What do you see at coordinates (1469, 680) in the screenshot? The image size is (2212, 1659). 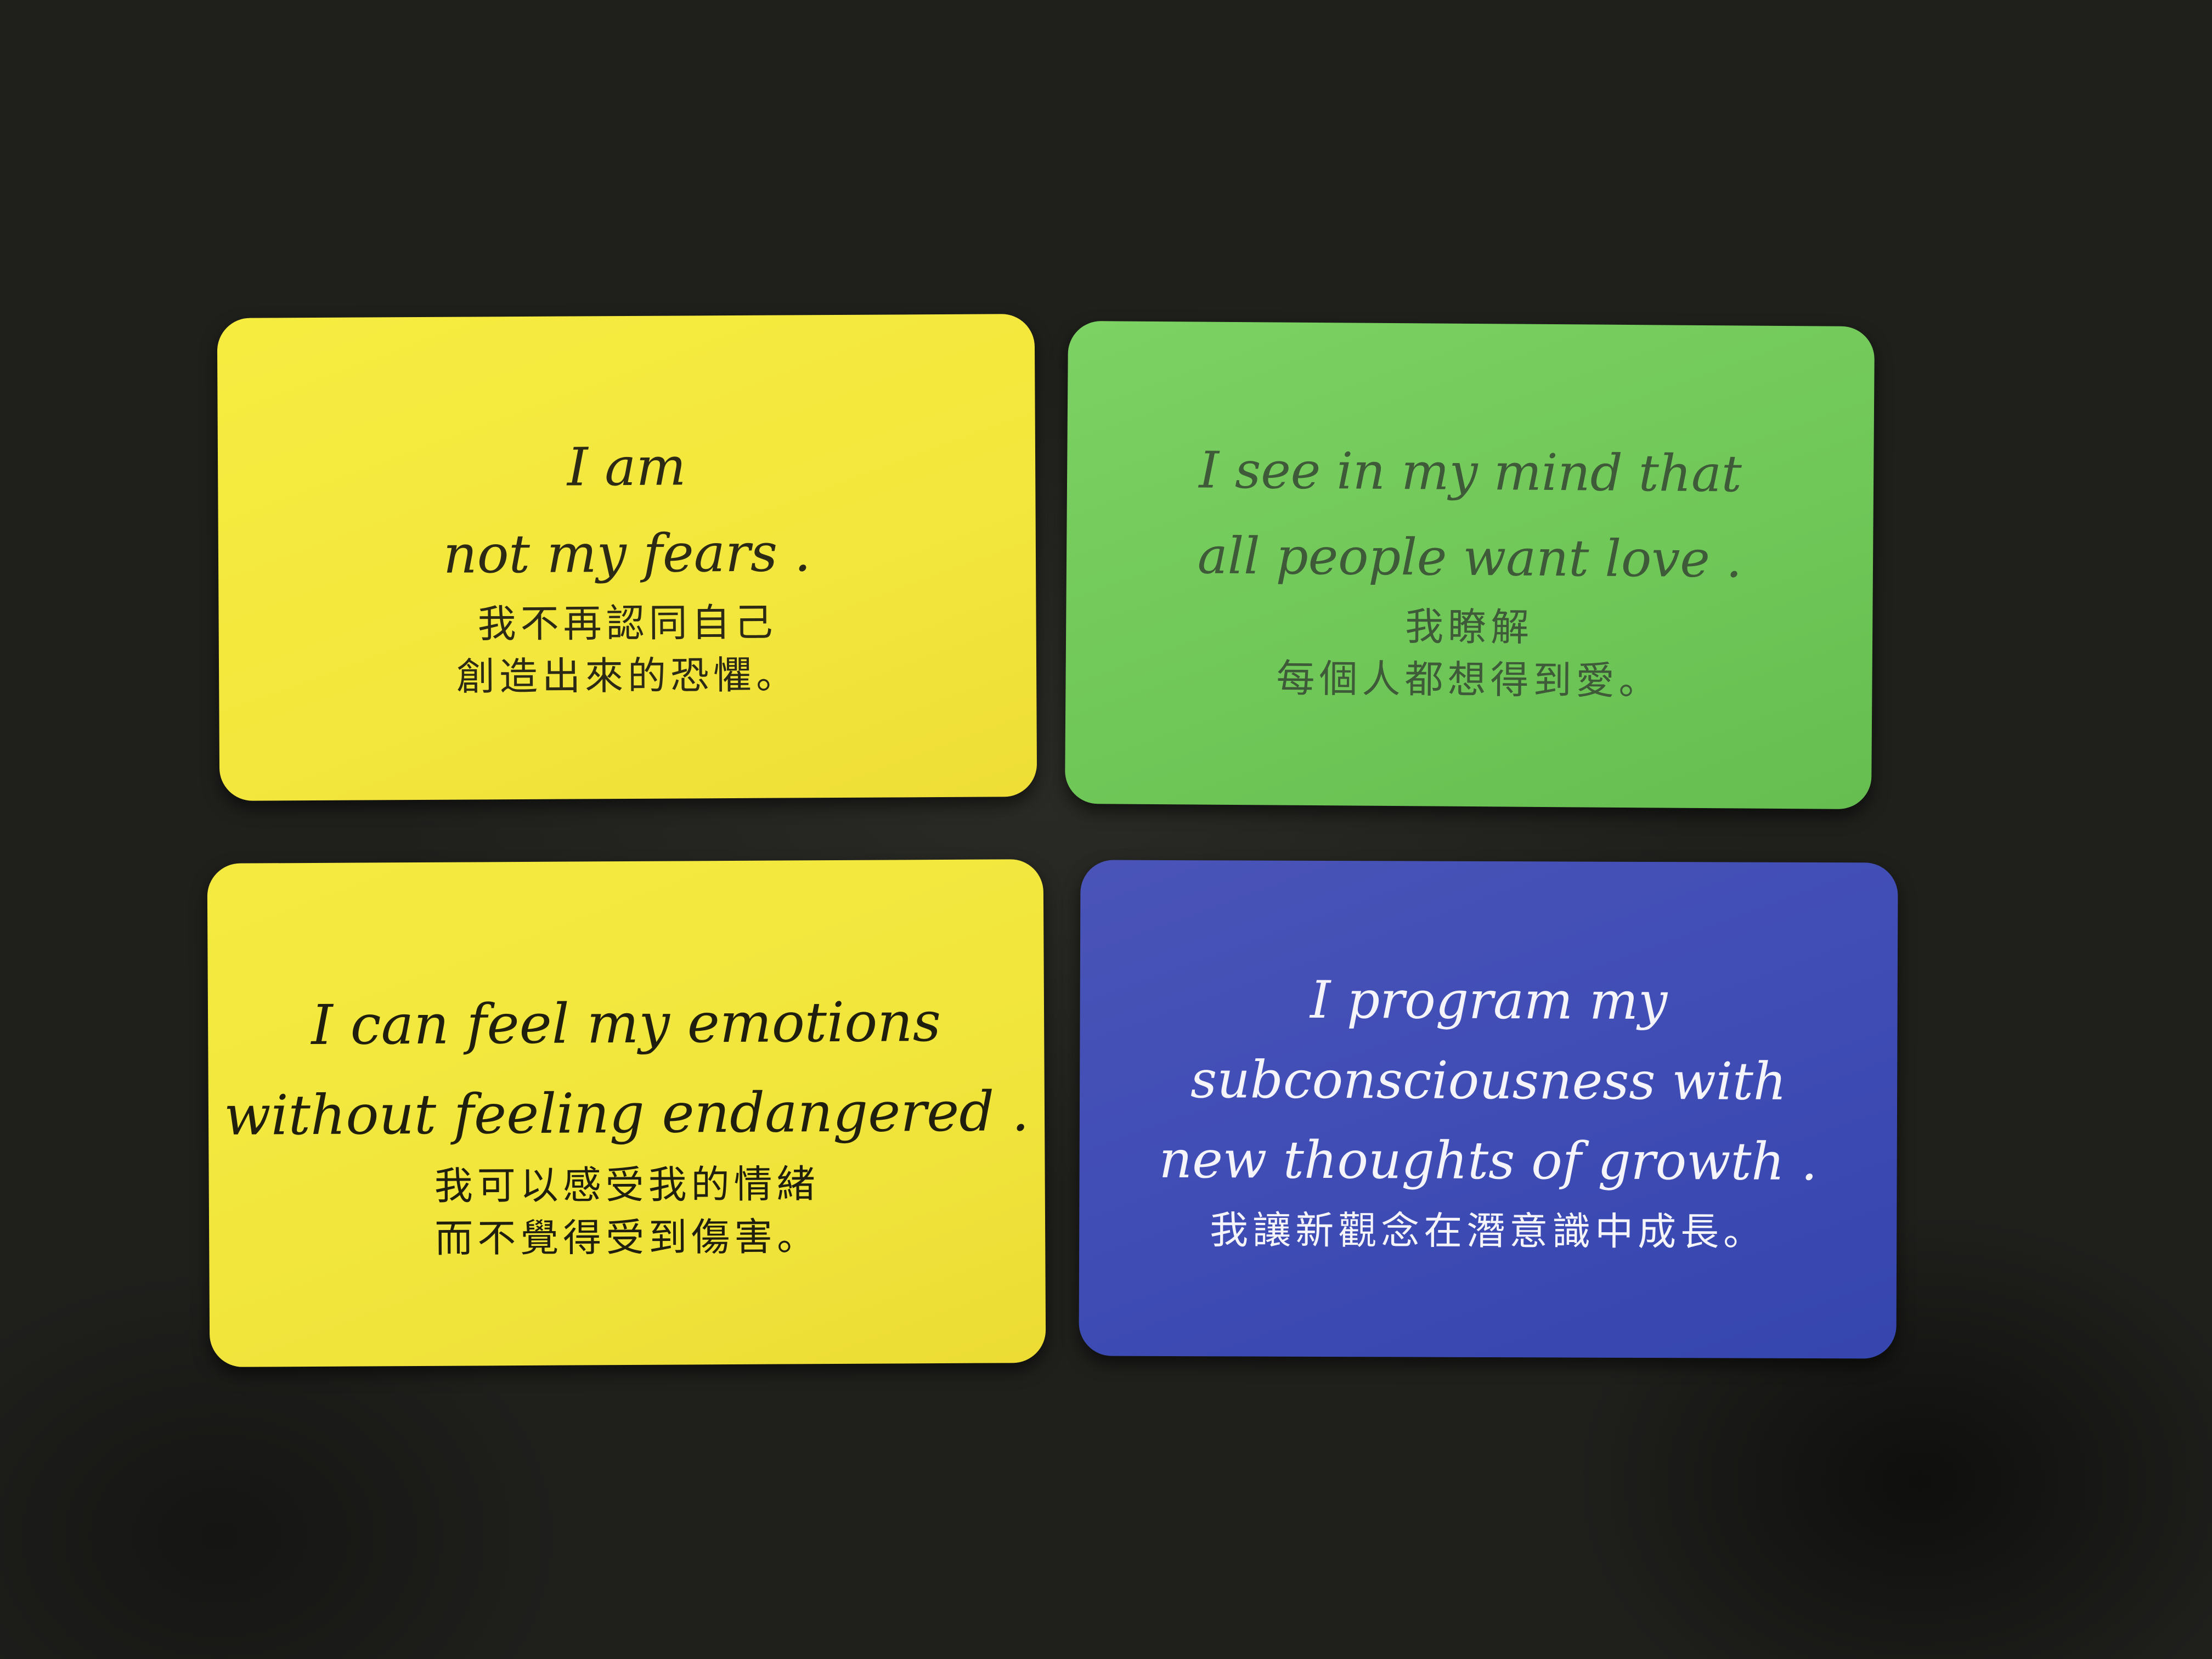 I see `card-chinese-line: 每個人都想得到愛。` at bounding box center [1469, 680].